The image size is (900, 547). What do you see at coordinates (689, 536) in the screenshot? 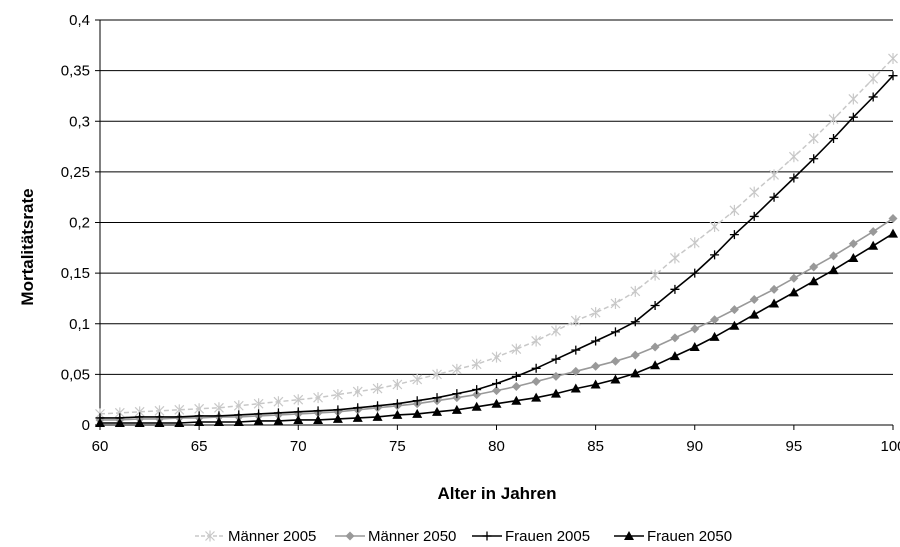
I see `legend-label: Frauen 2050` at bounding box center [689, 536].